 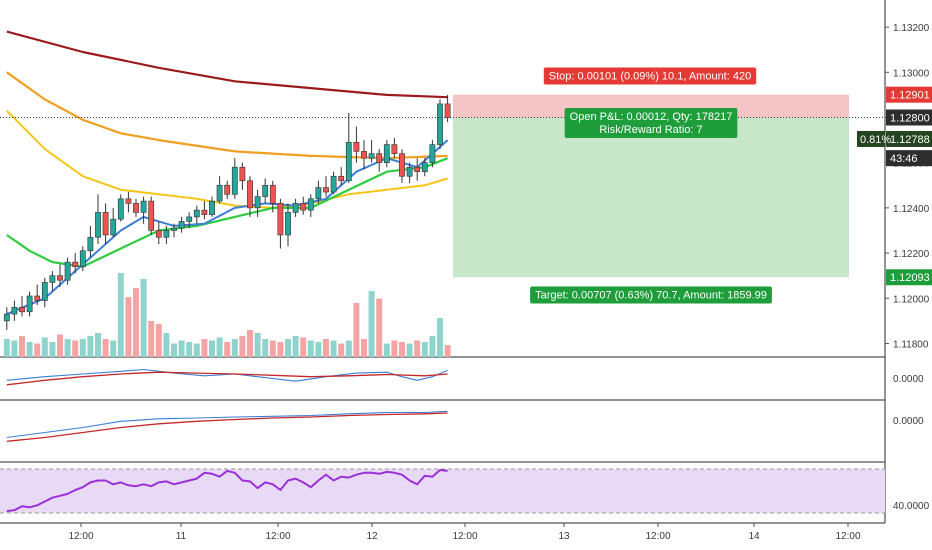 I want to click on rsi-tick-label: 40.0000, so click(x=911, y=506).